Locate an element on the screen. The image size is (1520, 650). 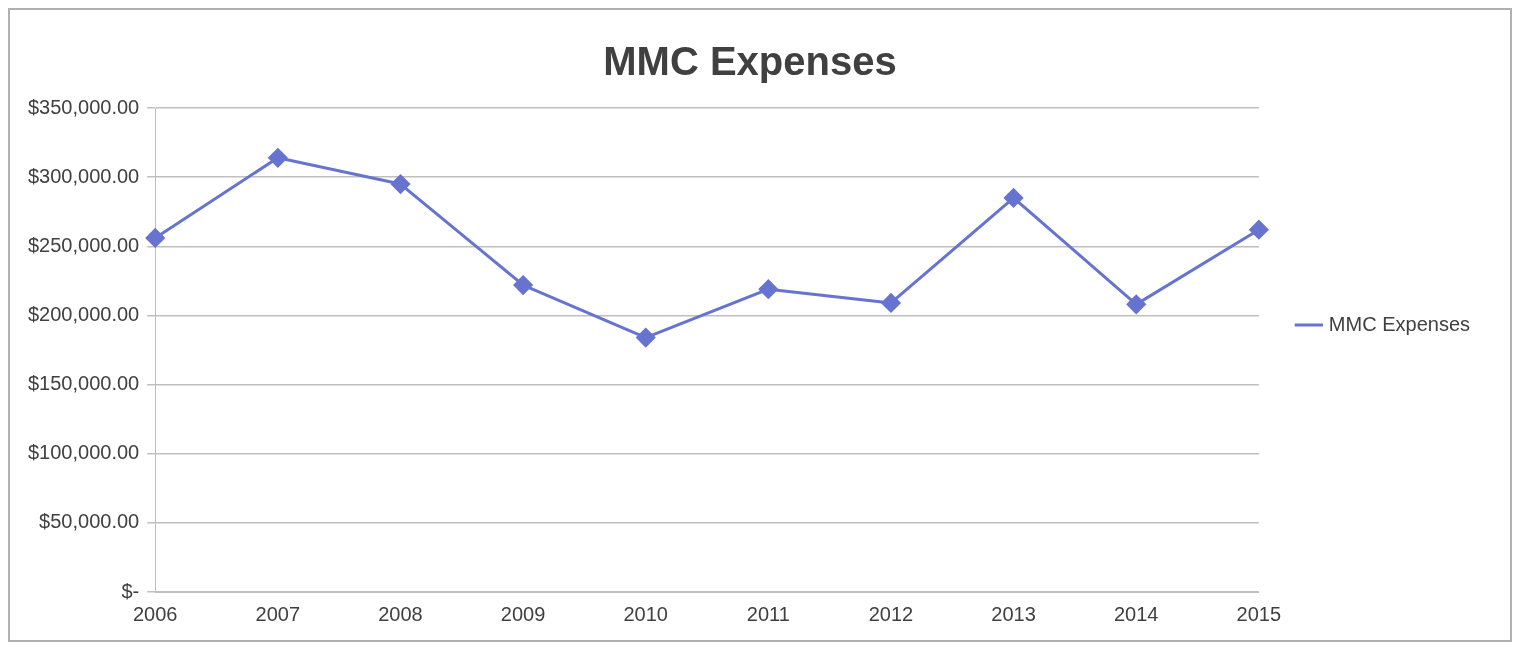
x-tick-label: 2007 is located at coordinates (278, 613).